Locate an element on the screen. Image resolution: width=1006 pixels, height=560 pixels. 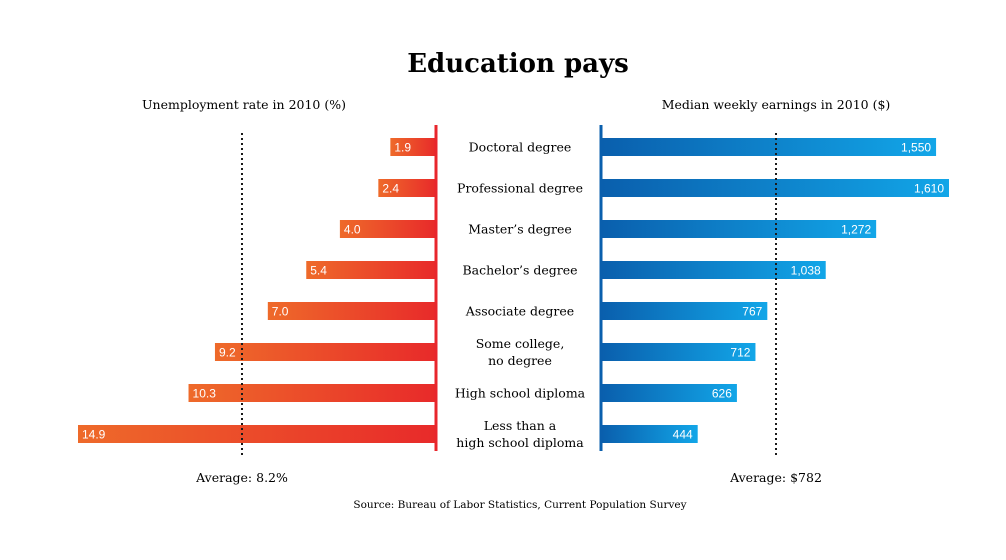
right-bar-value-label: 712 is located at coordinates (740, 353).